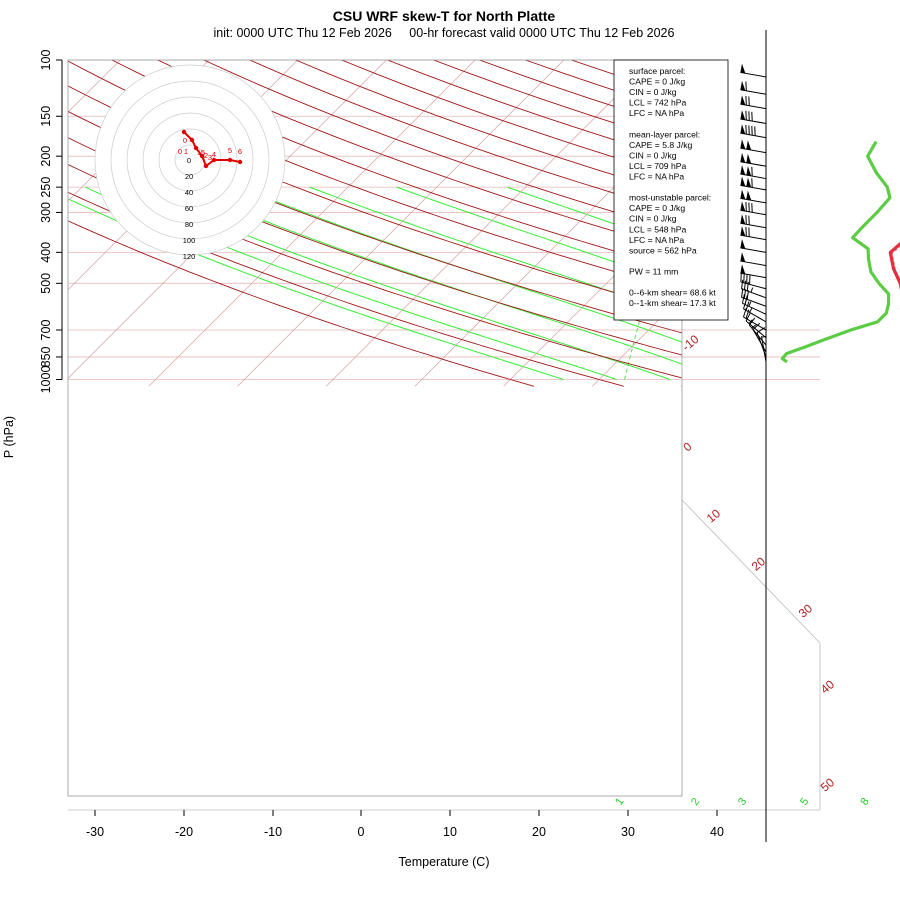  What do you see at coordinates (690, 343) in the screenshot?
I see `isotherm-label: -10` at bounding box center [690, 343].